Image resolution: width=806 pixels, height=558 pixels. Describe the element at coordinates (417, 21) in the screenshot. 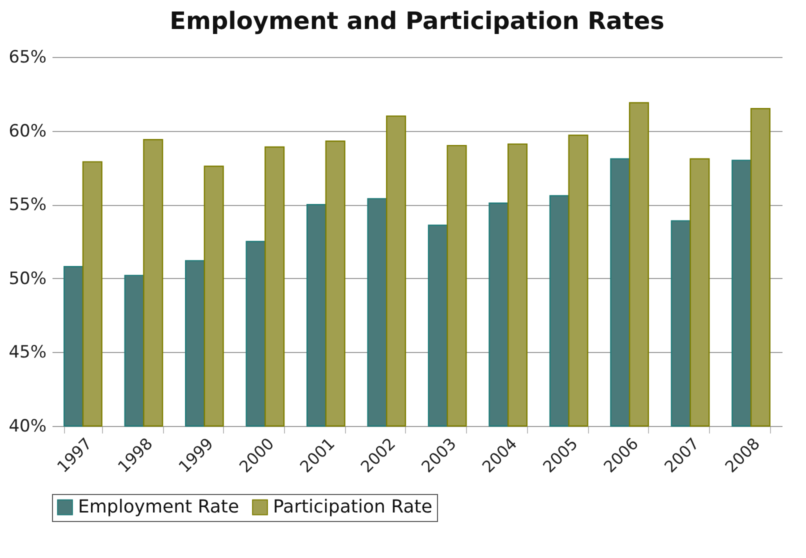

I see `chart-title: Employment and Participation Rates` at that location.